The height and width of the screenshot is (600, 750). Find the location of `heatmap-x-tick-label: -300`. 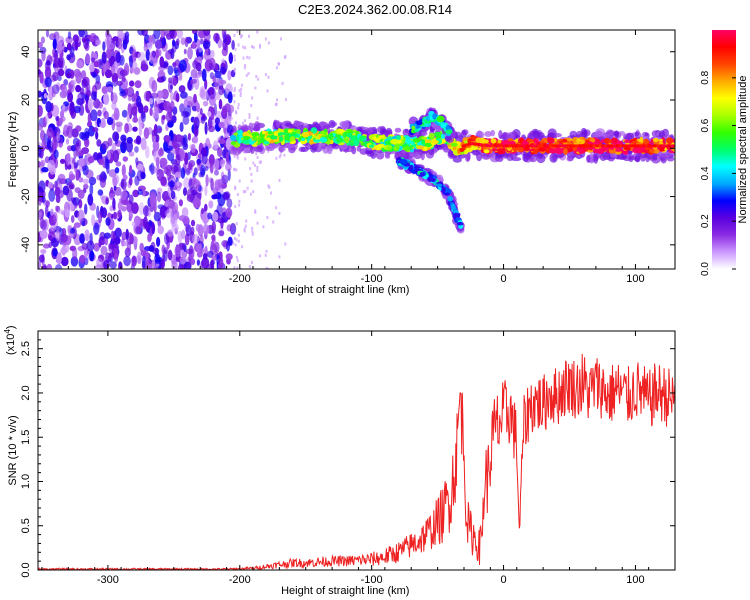

heatmap-x-tick-label: -300 is located at coordinates (108, 279).